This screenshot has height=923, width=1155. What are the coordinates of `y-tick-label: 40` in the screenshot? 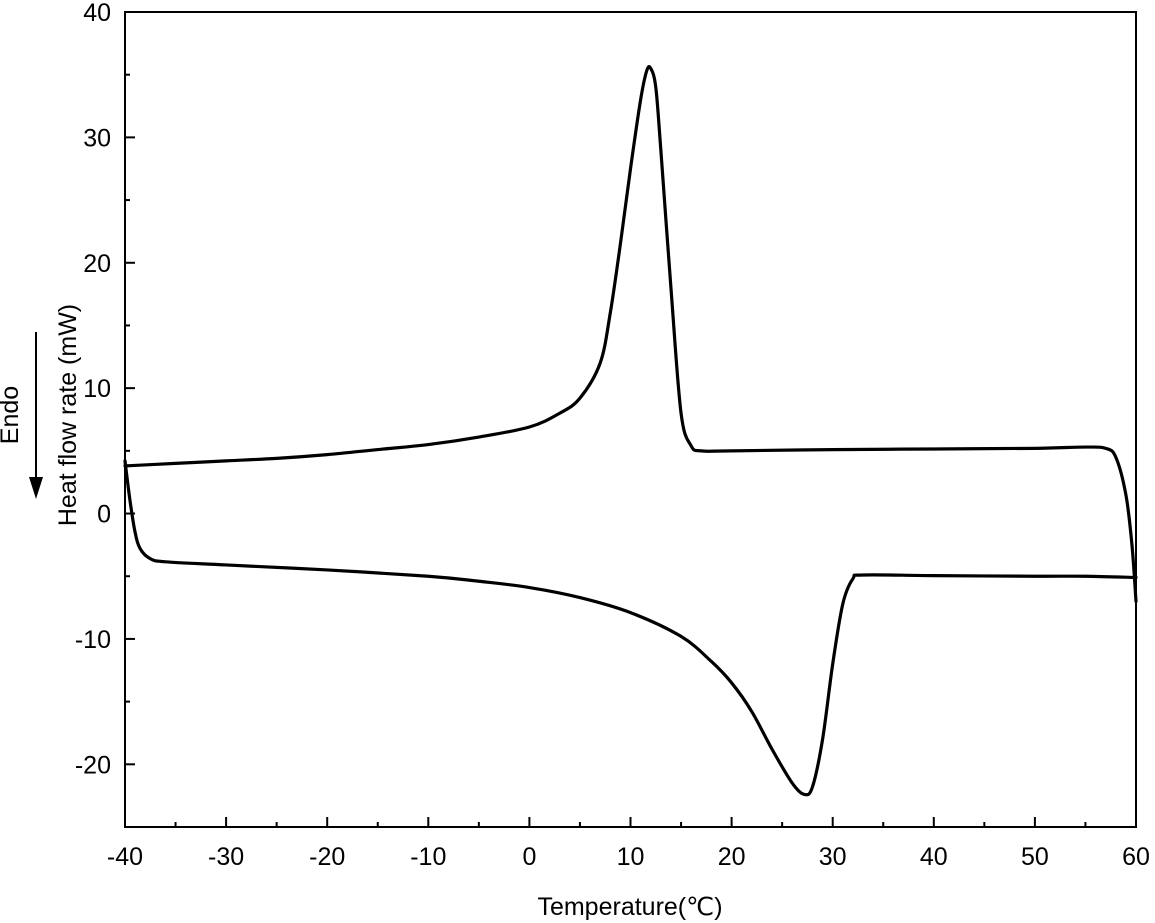 It's located at (97, 13).